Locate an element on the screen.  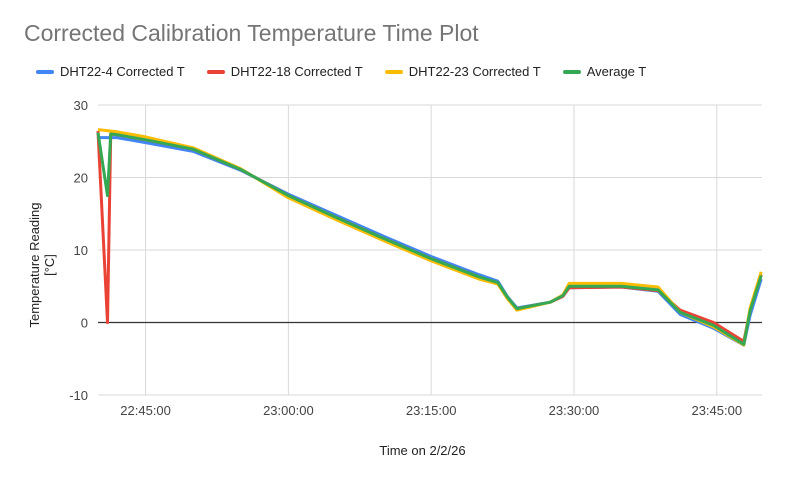
legend-item: DHT22-23 Corrected T is located at coordinates (462, 71).